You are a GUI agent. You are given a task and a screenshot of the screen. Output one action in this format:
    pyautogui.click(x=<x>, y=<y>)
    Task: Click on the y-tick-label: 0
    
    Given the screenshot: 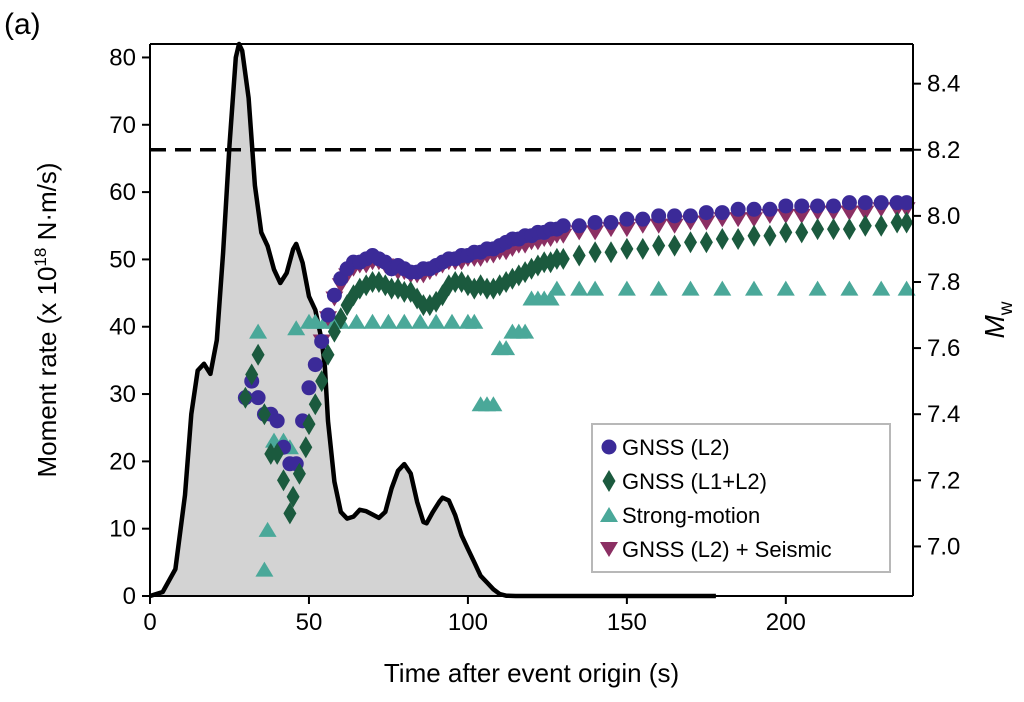 What is the action you would take?
    pyautogui.click(x=129, y=596)
    